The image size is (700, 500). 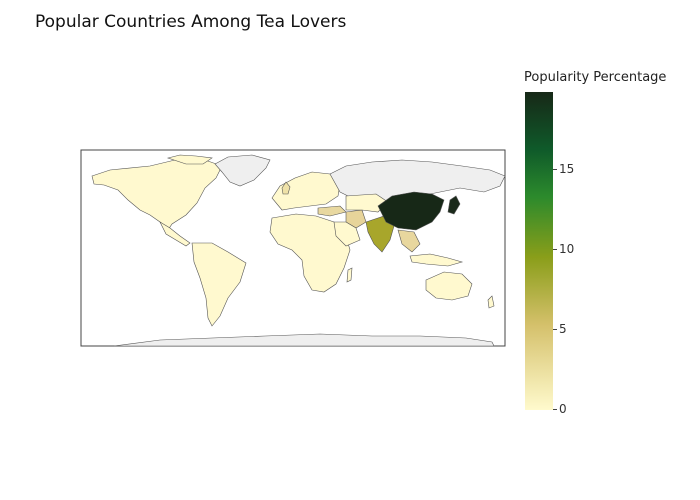 What do you see at coordinates (595, 77) in the screenshot?
I see `colorbar-title: Popularity Percentage` at bounding box center [595, 77].